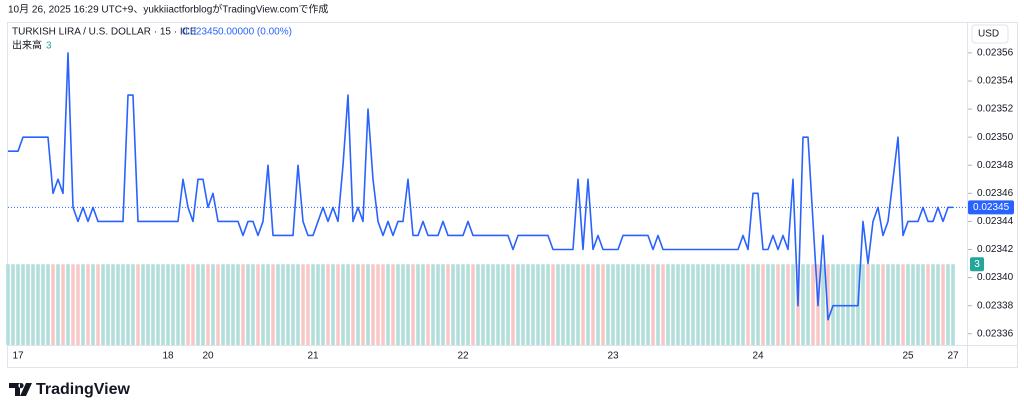 This screenshot has height=413, width=1024. What do you see at coordinates (991, 207) in the screenshot?
I see `last-price-box` at bounding box center [991, 207].